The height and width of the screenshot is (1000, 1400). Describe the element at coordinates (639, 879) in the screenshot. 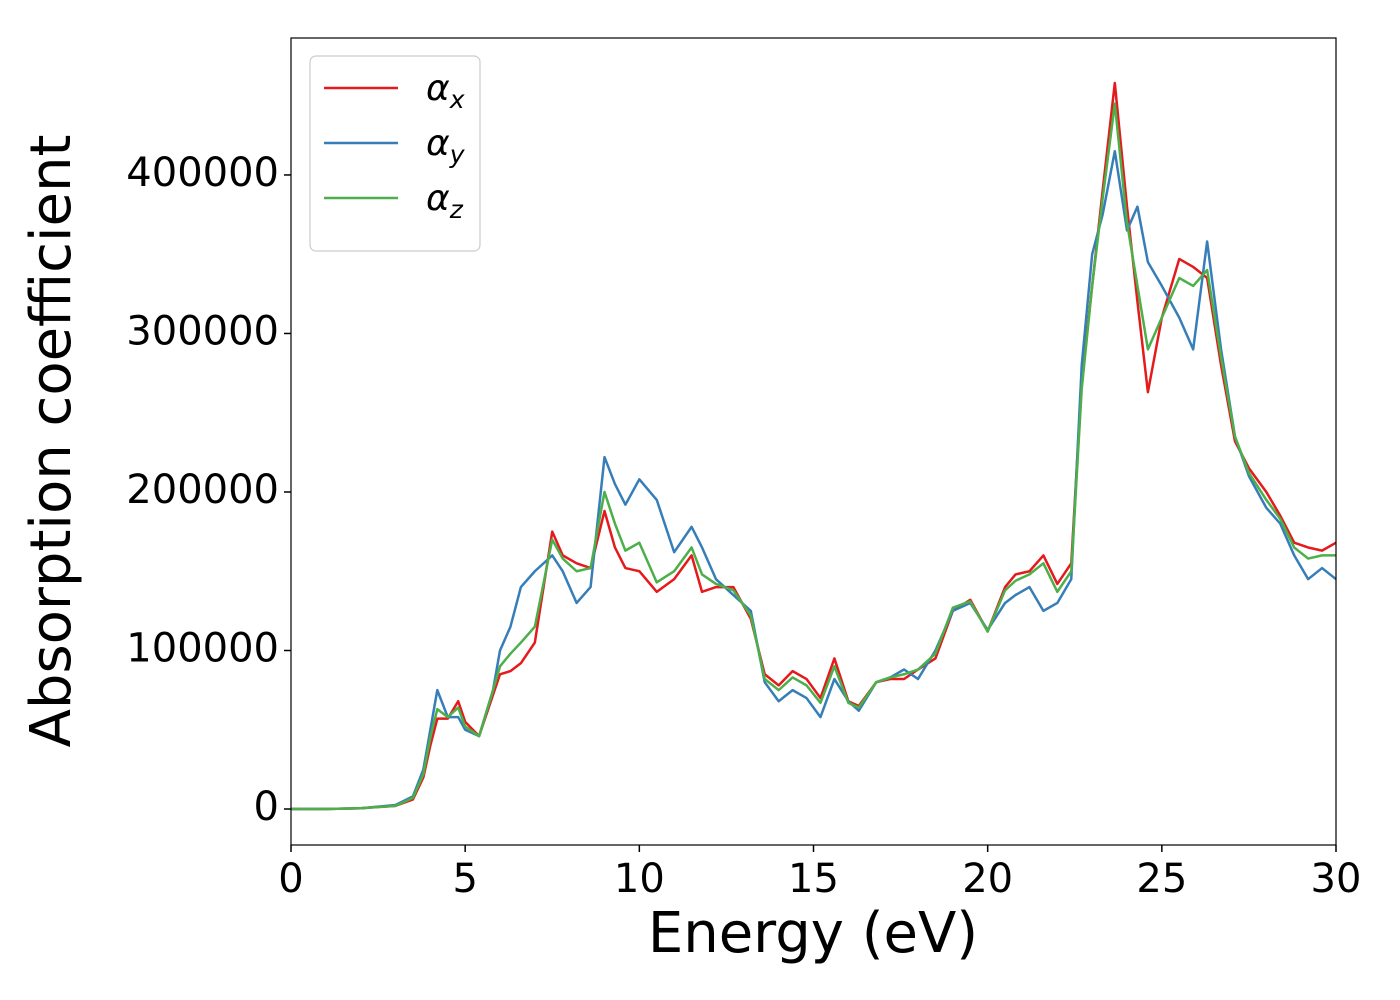

I see `x-tick-label: 10` at that location.